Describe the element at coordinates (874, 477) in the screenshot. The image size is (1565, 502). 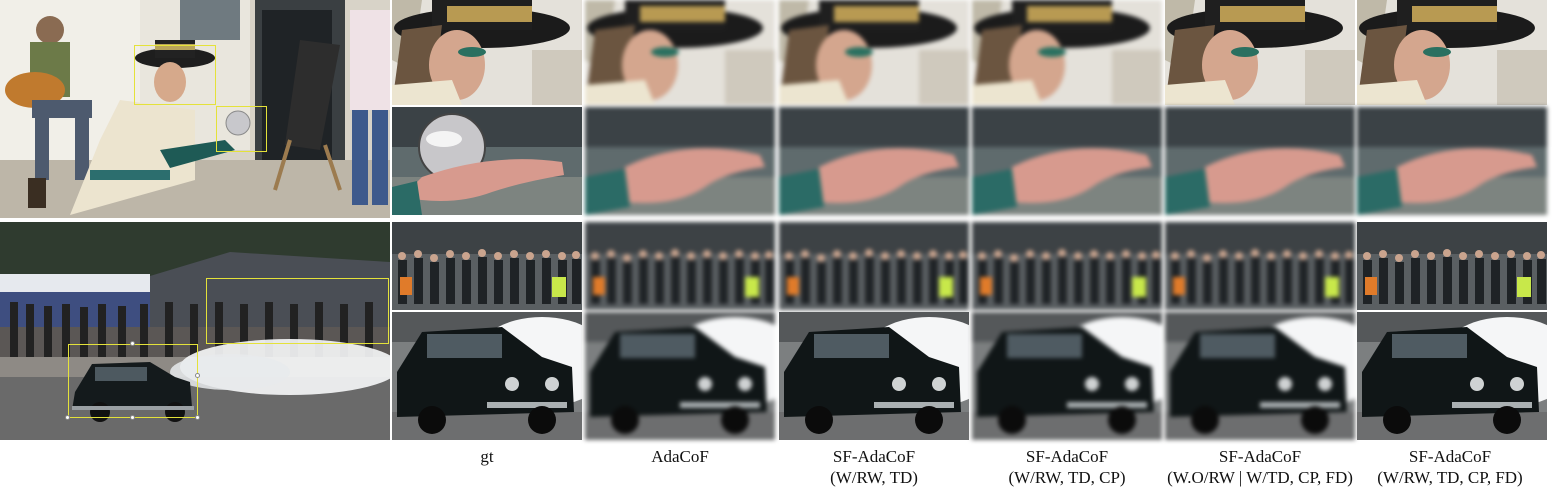
I see `caption-line2: (W/RW, TD)` at that location.